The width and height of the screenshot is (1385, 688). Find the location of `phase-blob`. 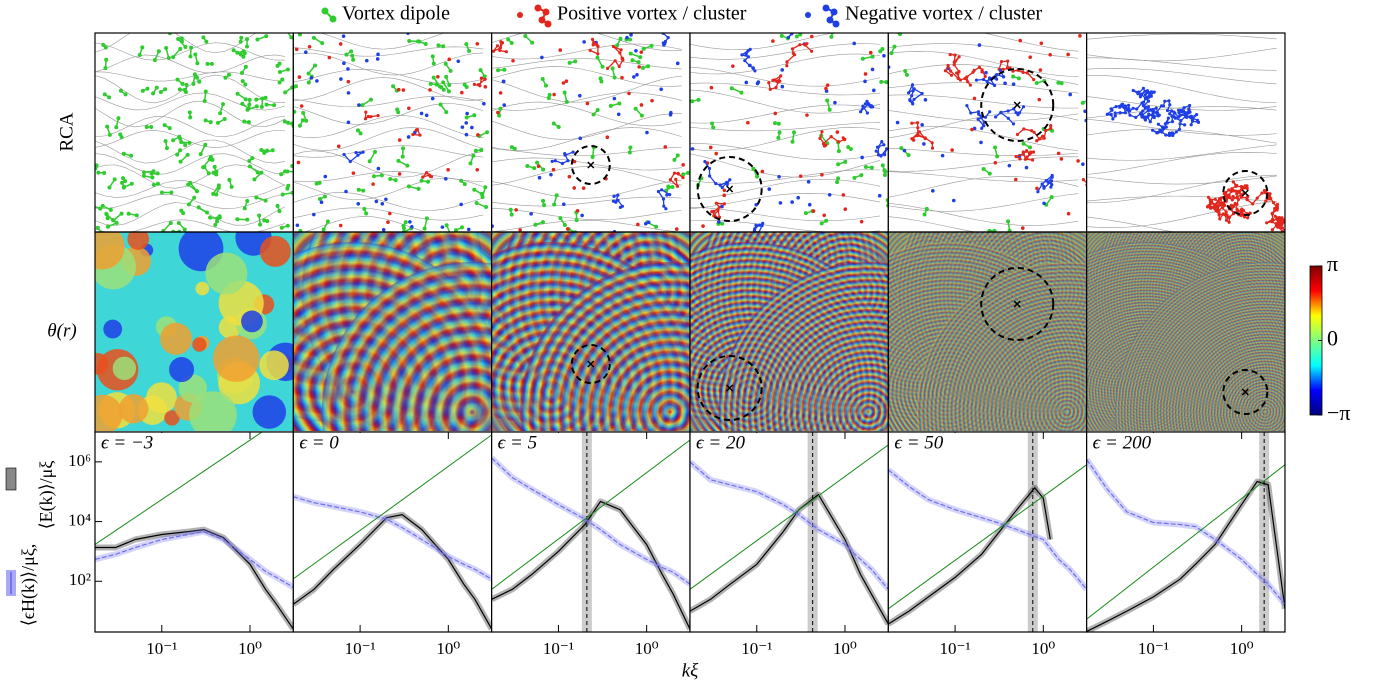

phase-blob is located at coordinates (202, 288).